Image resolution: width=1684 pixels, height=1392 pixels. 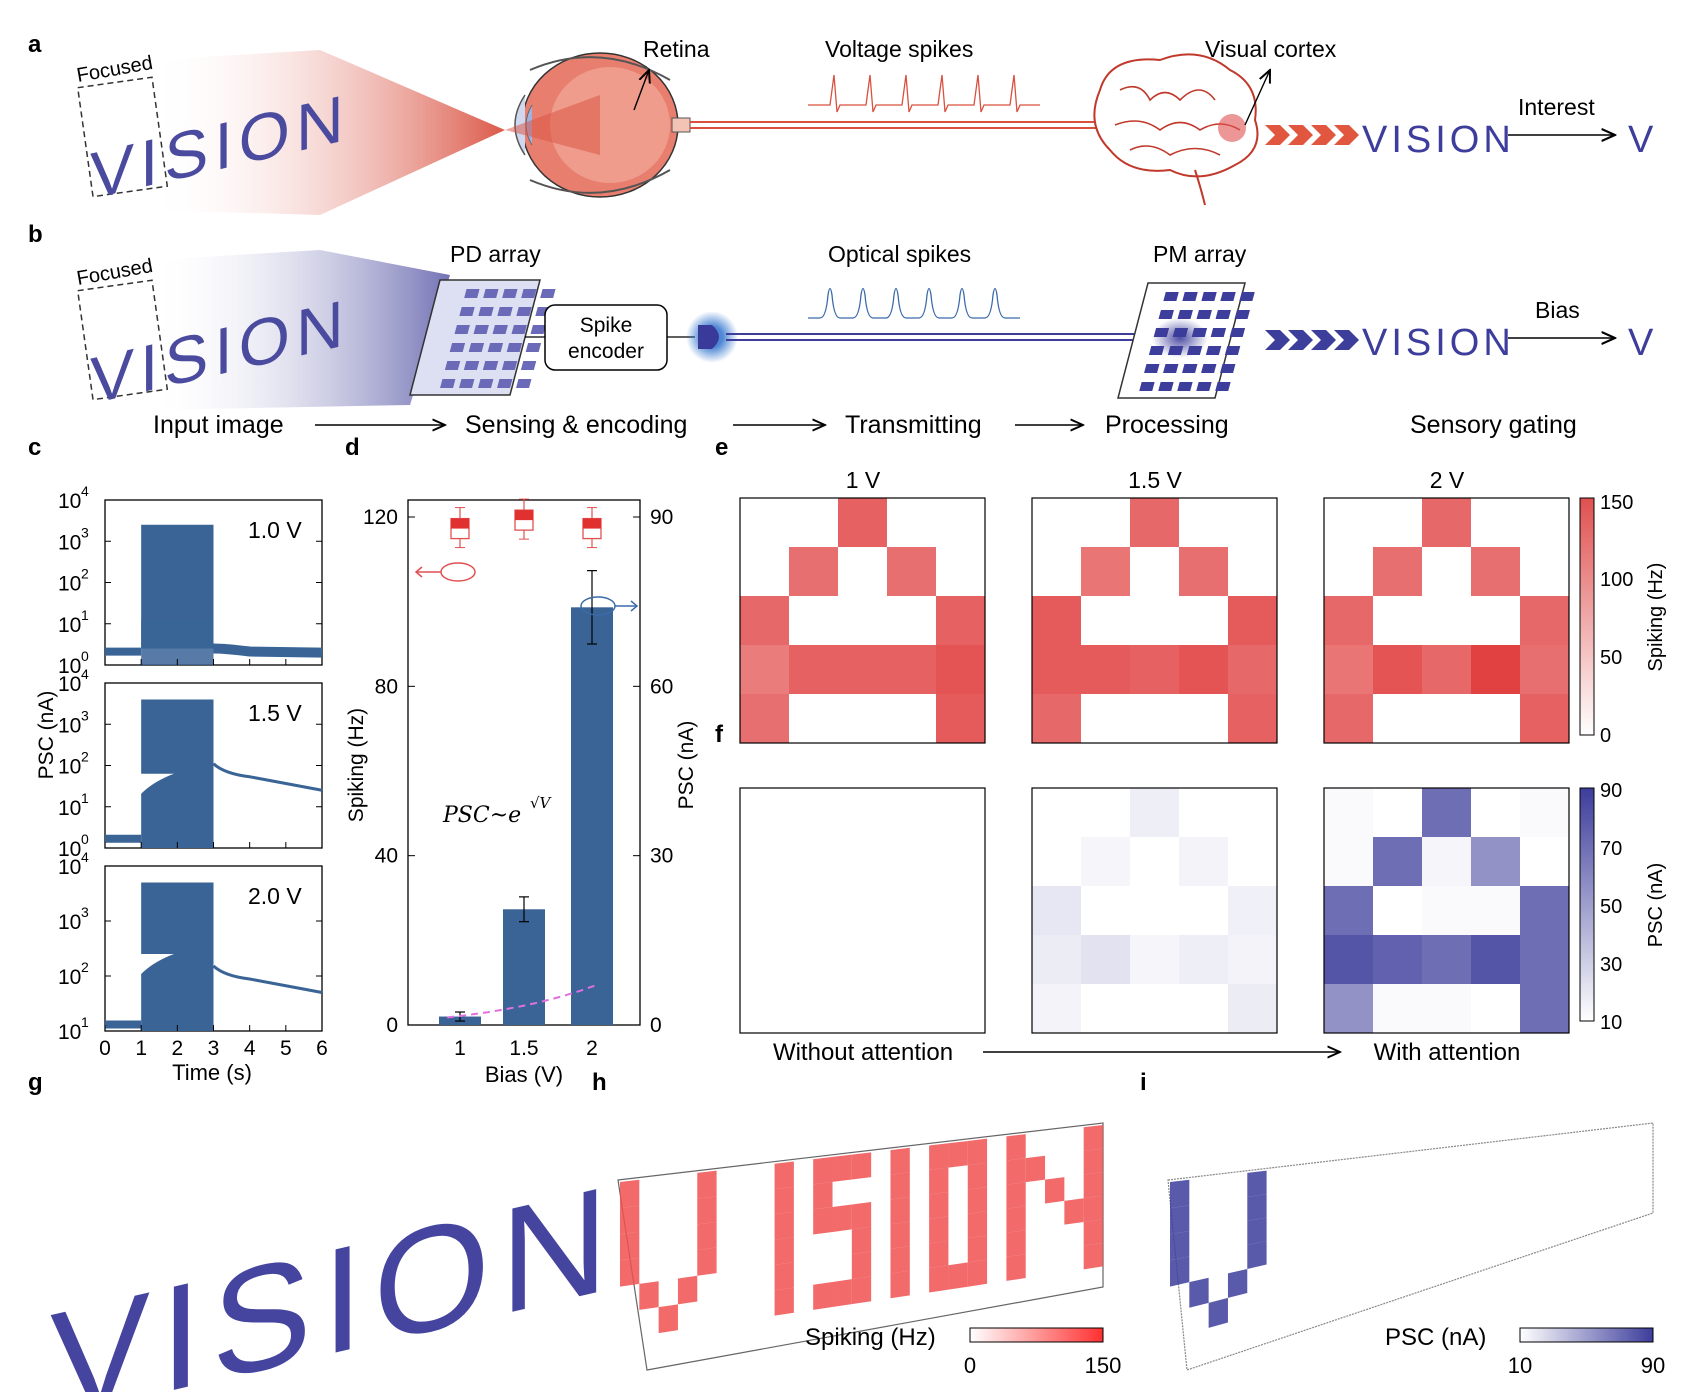 I want to click on eye-light-cone, so click(x=552, y=125).